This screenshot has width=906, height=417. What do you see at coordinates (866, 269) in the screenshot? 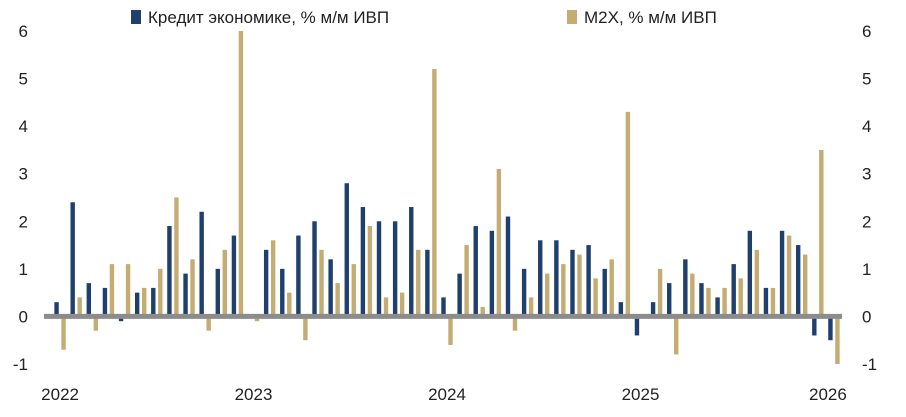
I see `y-tick-right: 1` at bounding box center [866, 269].